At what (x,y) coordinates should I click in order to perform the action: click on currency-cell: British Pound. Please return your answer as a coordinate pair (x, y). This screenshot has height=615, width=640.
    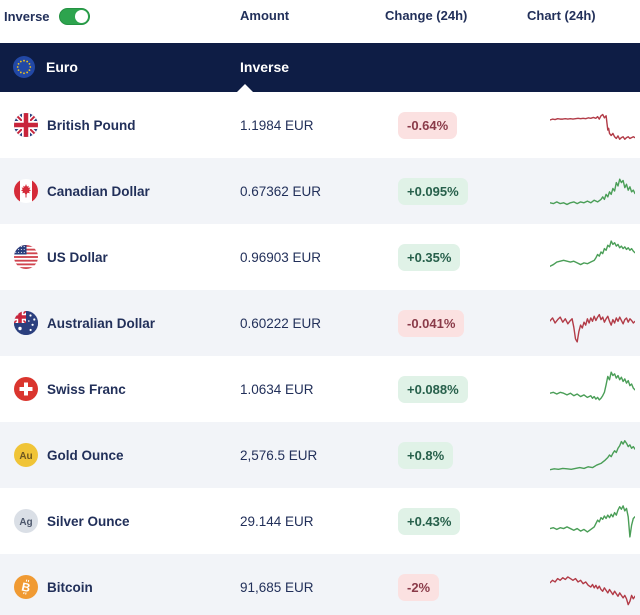
    Looking at the image, I should click on (120, 125).